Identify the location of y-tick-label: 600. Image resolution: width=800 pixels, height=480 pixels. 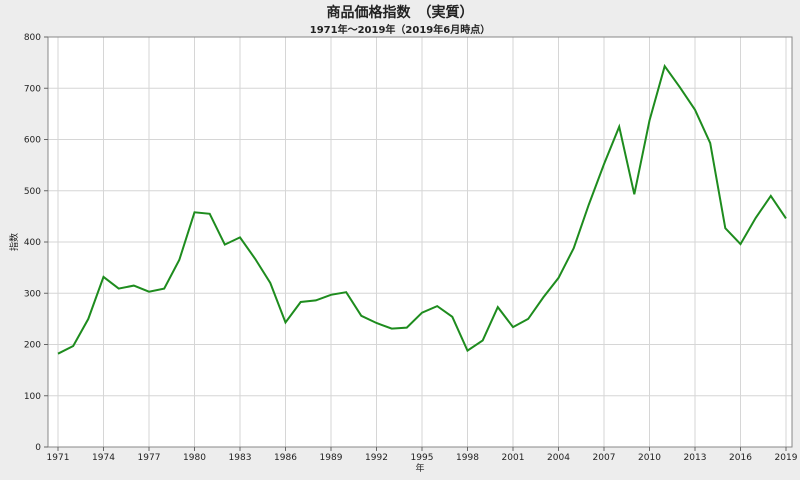
(32, 141).